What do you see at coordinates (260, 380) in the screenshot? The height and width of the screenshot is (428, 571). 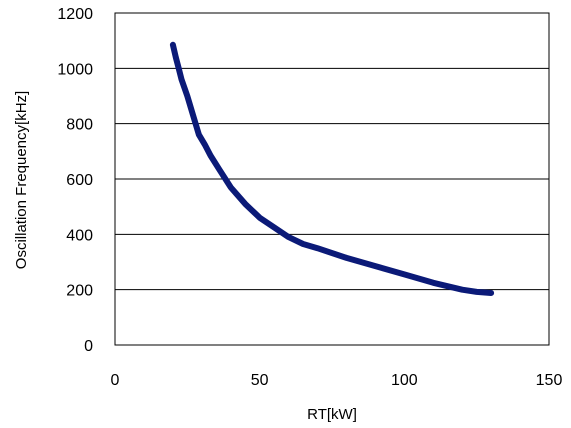 I see `x-tick-label: 50` at bounding box center [260, 380].